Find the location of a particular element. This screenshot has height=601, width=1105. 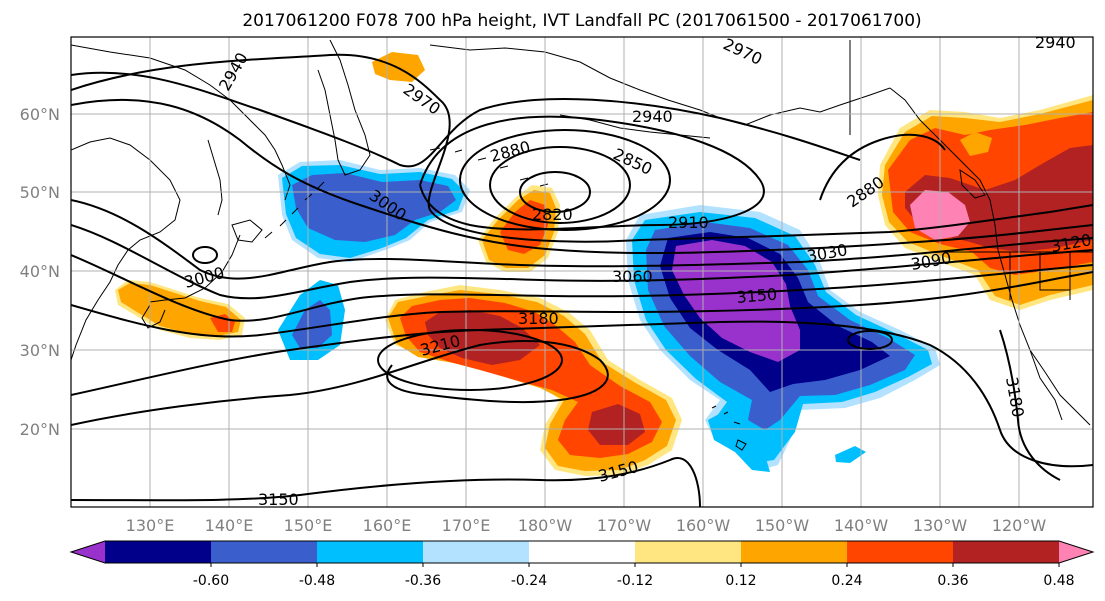

colorbar-tick-label: -0.24 is located at coordinates (529, 581).